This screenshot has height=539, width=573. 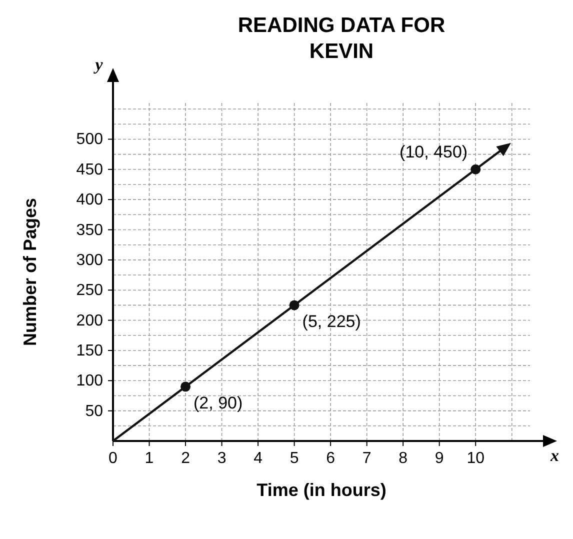 I want to click on x-tick-label: 2, so click(x=185, y=458).